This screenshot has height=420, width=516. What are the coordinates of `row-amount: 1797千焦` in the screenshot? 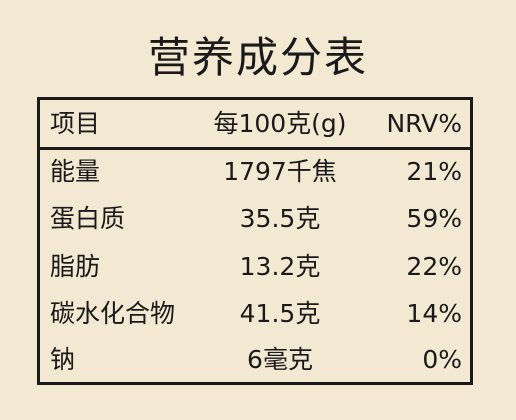 It's located at (280, 171).